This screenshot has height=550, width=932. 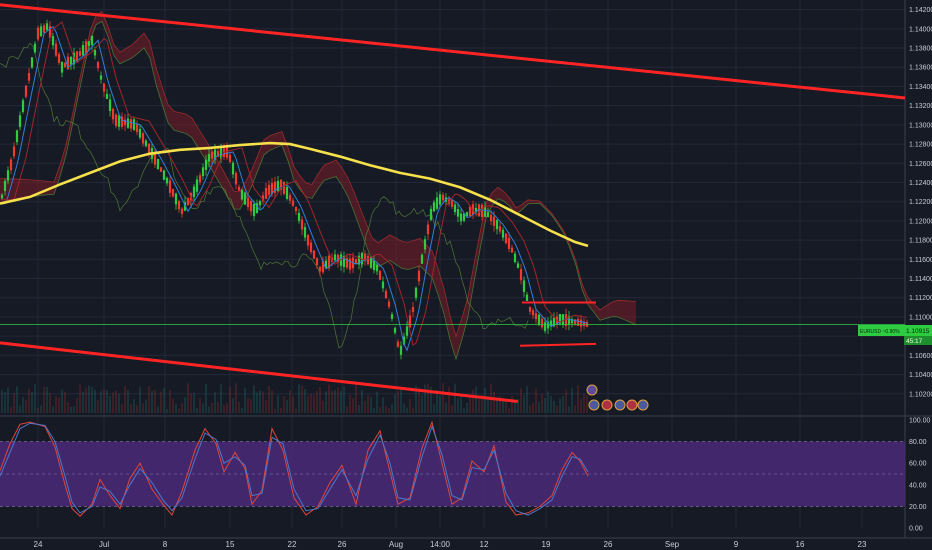 What do you see at coordinates (920, 164) in the screenshot?
I see `price-axis-tick-label: 1.12600` at bounding box center [920, 164].